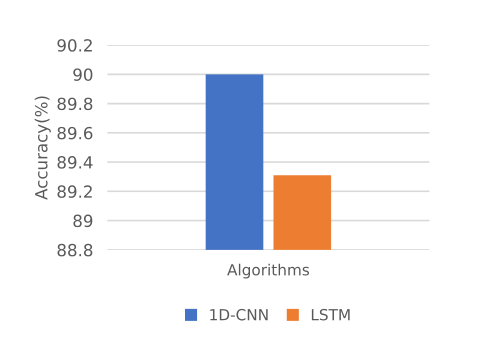 This screenshot has height=347, width=488. I want to click on y-tick-label: 90, so click(82, 74).